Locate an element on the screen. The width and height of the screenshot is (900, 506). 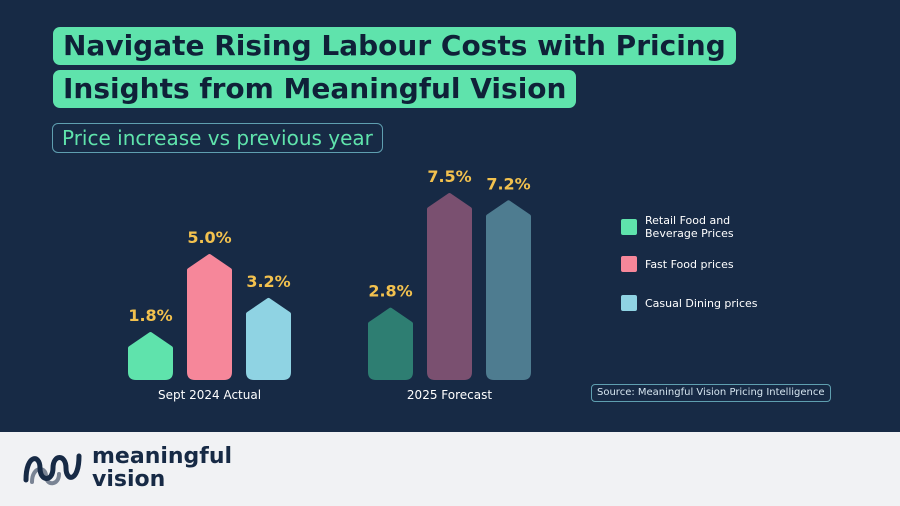
bar-fast-food-prices-sept-2024-actual is located at coordinates (209, 317).